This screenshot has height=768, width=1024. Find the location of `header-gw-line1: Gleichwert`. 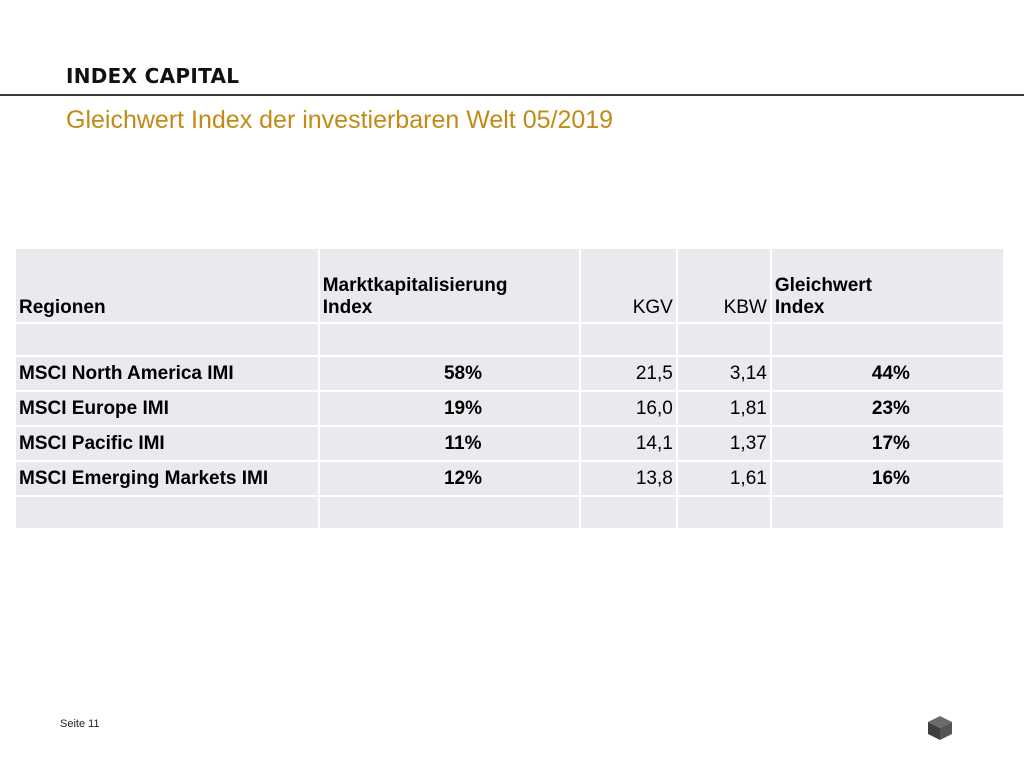

header-gw-line1: Gleichwert is located at coordinates (823, 285).